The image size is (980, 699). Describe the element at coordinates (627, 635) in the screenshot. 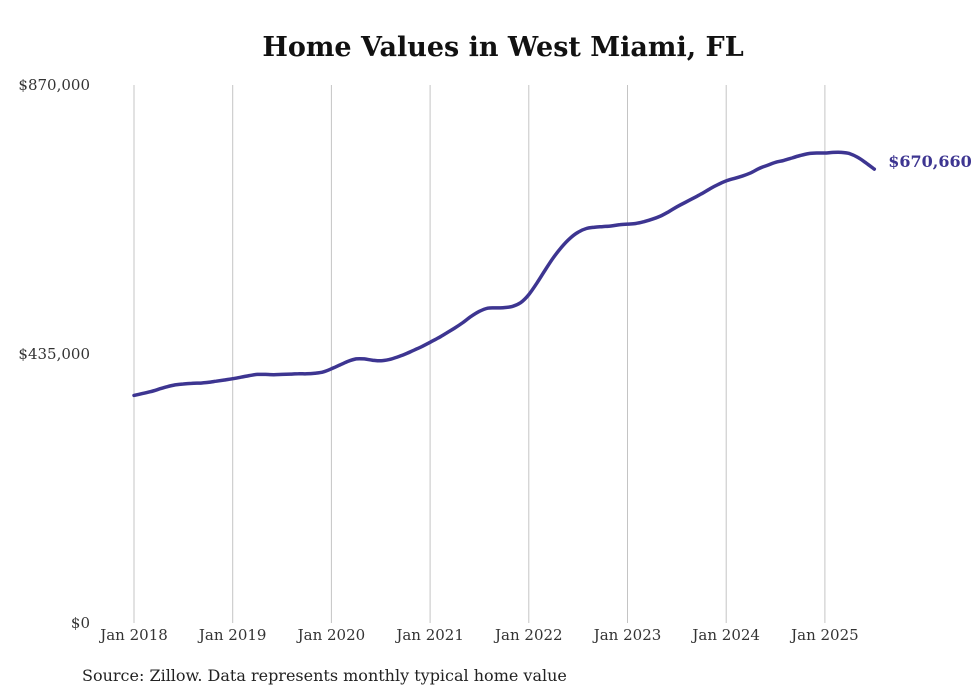

I see `x-tick-label: Jan 2023` at that location.